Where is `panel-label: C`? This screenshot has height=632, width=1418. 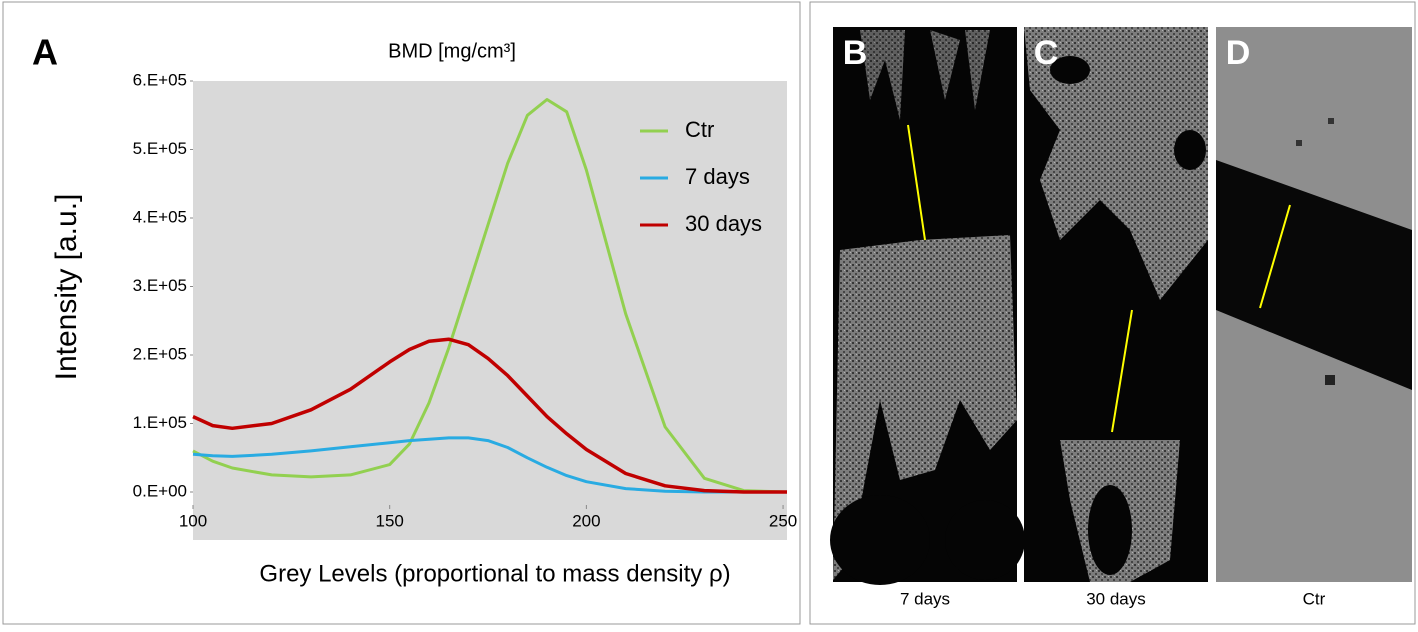 panel-label: C is located at coordinates (1046, 53).